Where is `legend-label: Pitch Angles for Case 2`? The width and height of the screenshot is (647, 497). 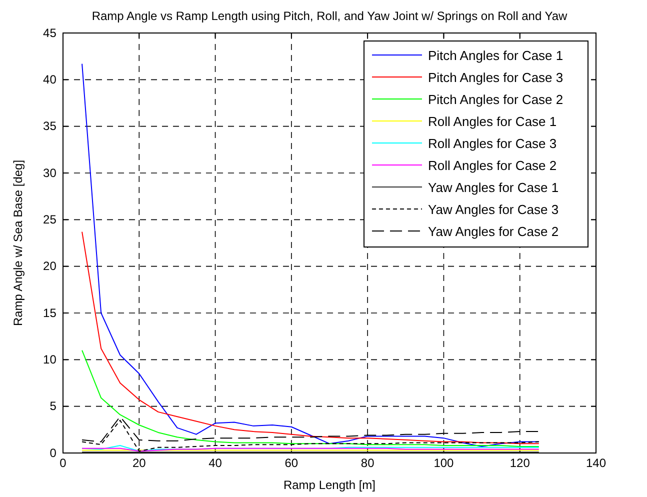
legend-label: Pitch Angles for Case 2 is located at coordinates (496, 99).